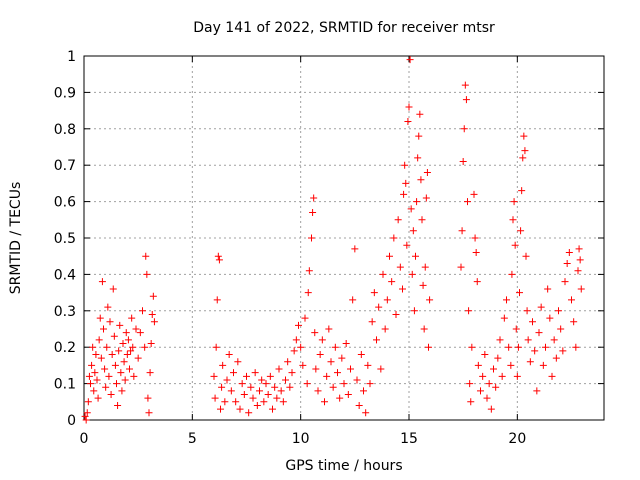 This screenshot has height=480, width=640. What do you see at coordinates (343, 466) in the screenshot?
I see `x-axis-title: GPS time / hours` at bounding box center [343, 466].